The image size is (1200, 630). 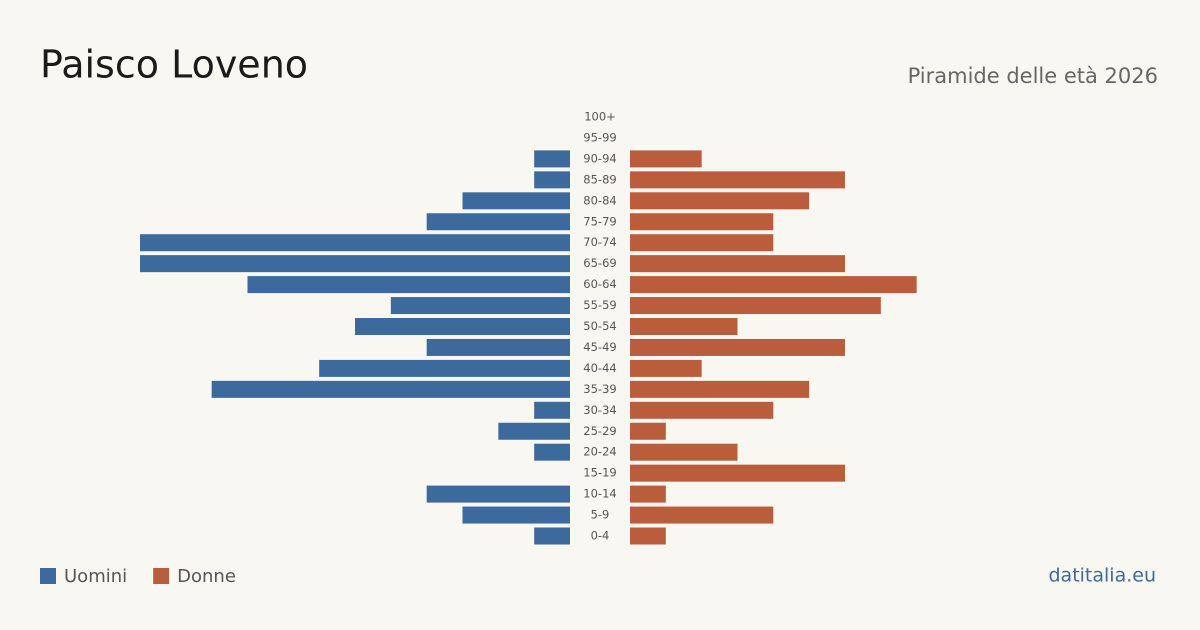 What do you see at coordinates (600, 515) in the screenshot?
I see `age-label: 5-9` at bounding box center [600, 515].